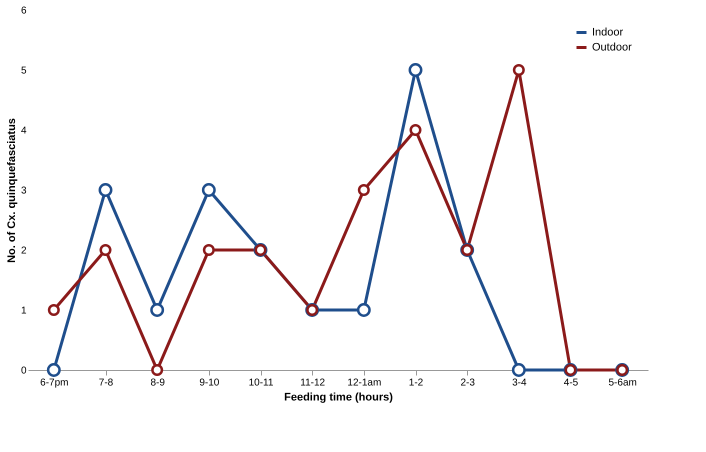 The width and height of the screenshot is (706, 452). What do you see at coordinates (23, 191) in the screenshot?
I see `y-tick-label: 3` at bounding box center [23, 191].